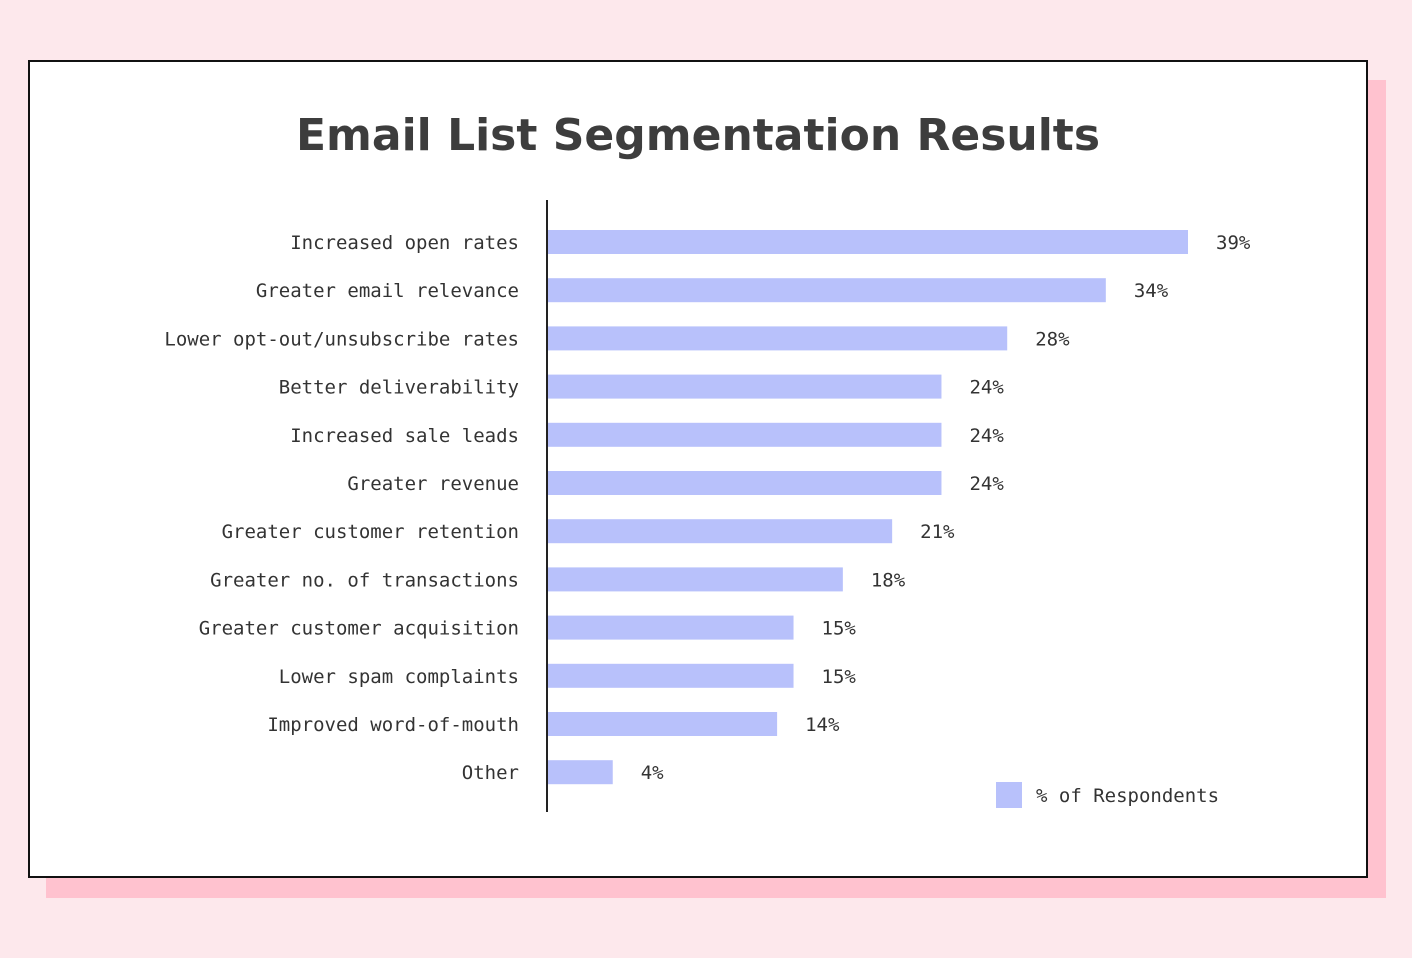 The image size is (1412, 958). What do you see at coordinates (822, 725) in the screenshot?
I see `data-label: 14%` at bounding box center [822, 725].